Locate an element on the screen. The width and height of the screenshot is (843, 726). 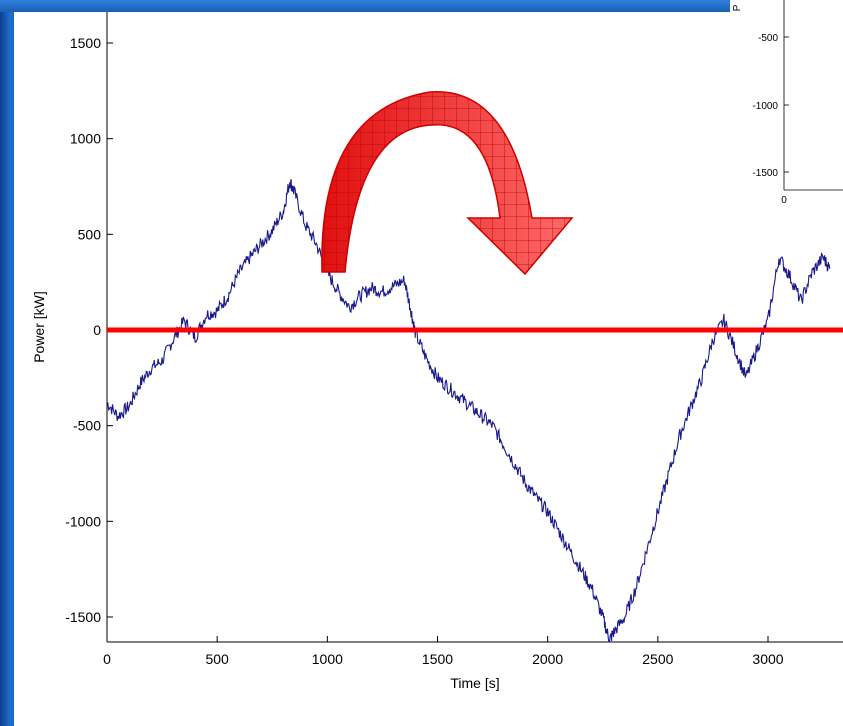
inset-ytick-label-2: -1000 is located at coordinates (765, 106).